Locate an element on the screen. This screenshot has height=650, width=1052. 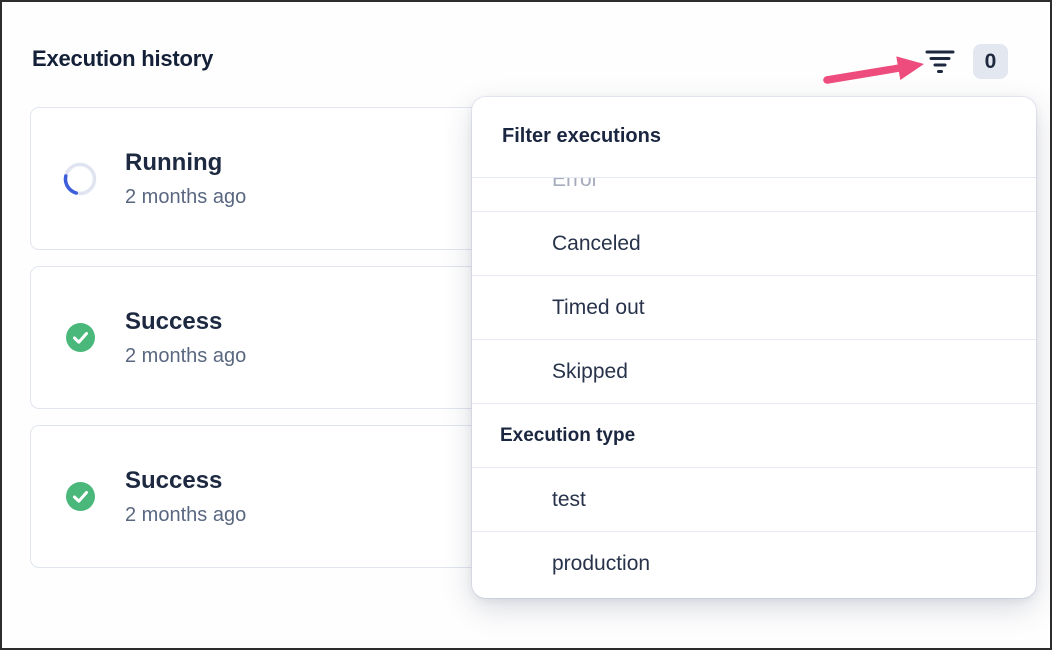
filter-option-canceled: Canceled is located at coordinates (754, 244).